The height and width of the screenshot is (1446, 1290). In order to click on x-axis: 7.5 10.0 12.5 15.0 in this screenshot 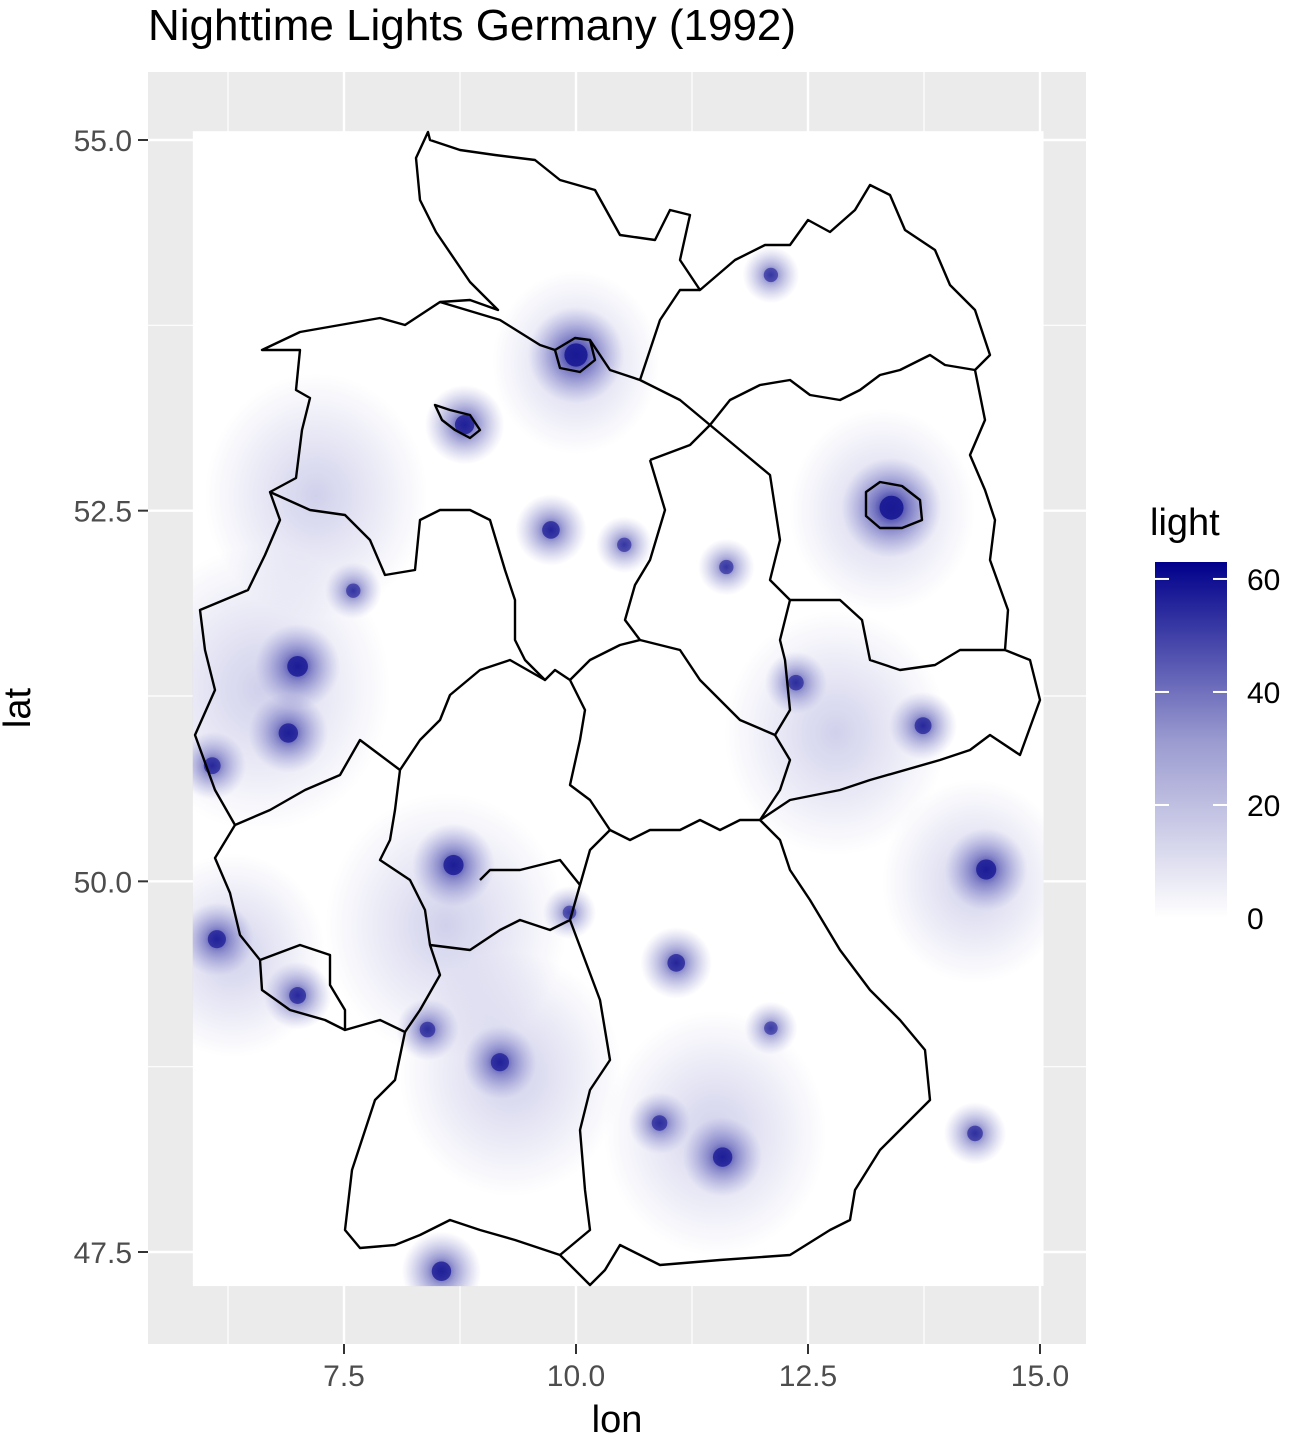, I will do `click(696, 1368)`.